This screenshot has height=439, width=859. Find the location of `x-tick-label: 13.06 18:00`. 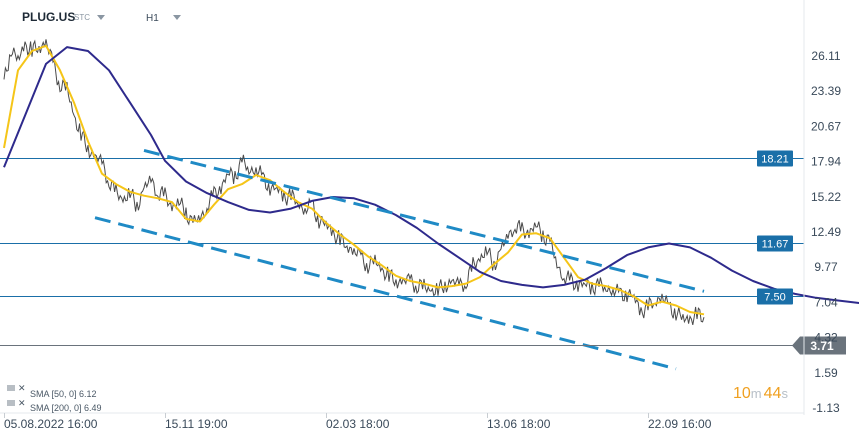

x-tick-label: 13.06 18:00 is located at coordinates (519, 424).